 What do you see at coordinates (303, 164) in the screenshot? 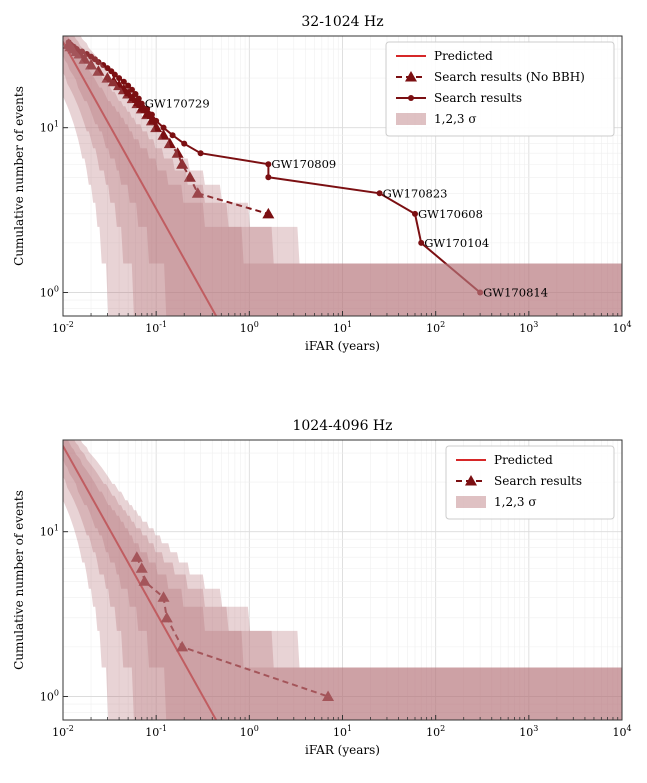
I see `annotation-label: GW170809` at bounding box center [303, 164].